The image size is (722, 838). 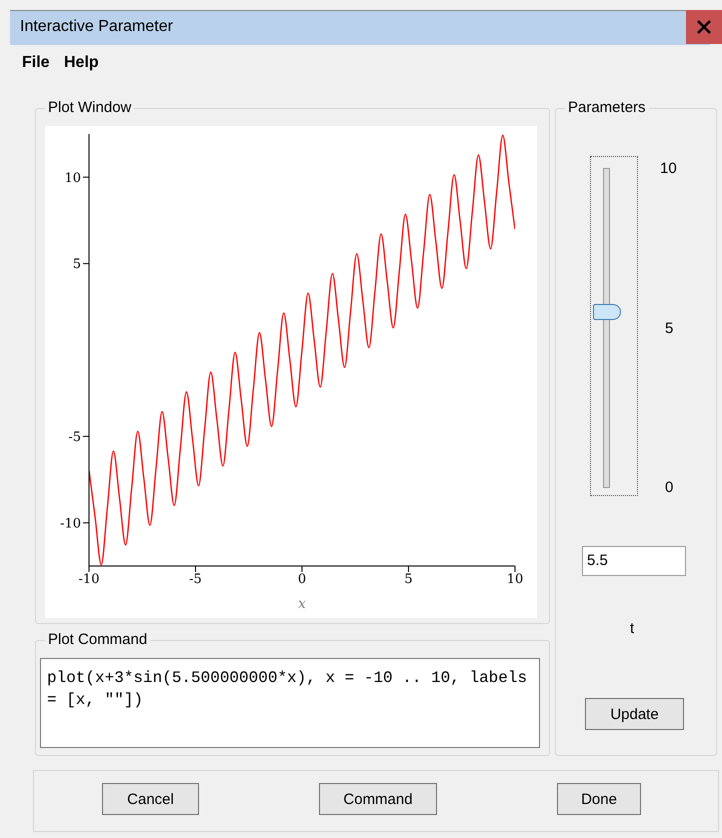 What do you see at coordinates (76, 264) in the screenshot?
I see `y-tick-label: 5` at bounding box center [76, 264].